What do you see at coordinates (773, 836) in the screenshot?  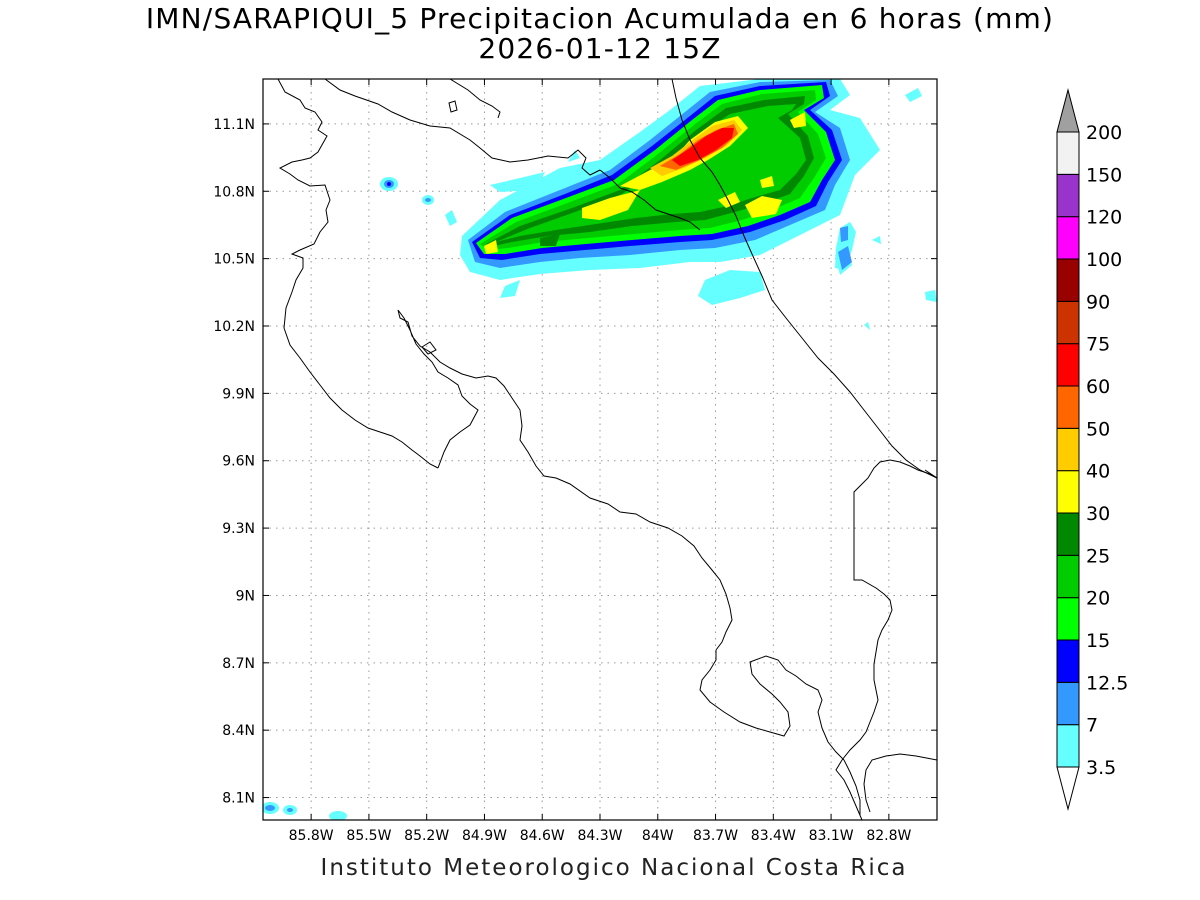 I see `lon-tick-label: 83.4W` at bounding box center [773, 836].